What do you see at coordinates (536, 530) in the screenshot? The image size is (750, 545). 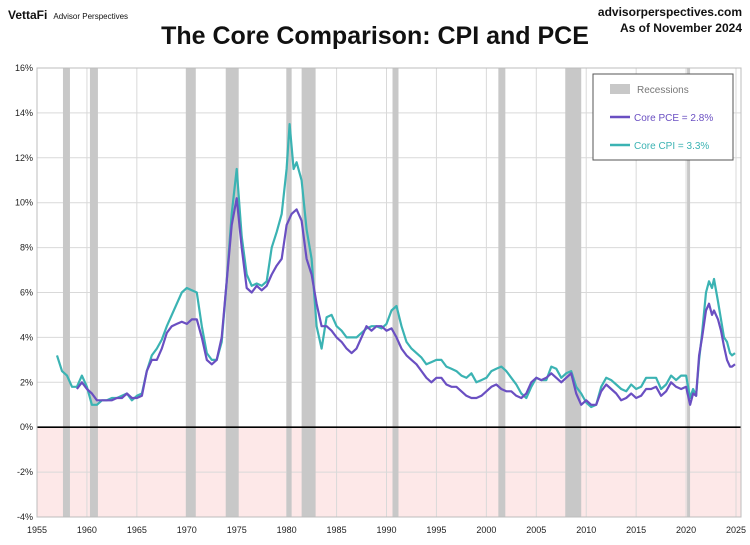 I see `x-tick-label: 2005` at bounding box center [536, 530].